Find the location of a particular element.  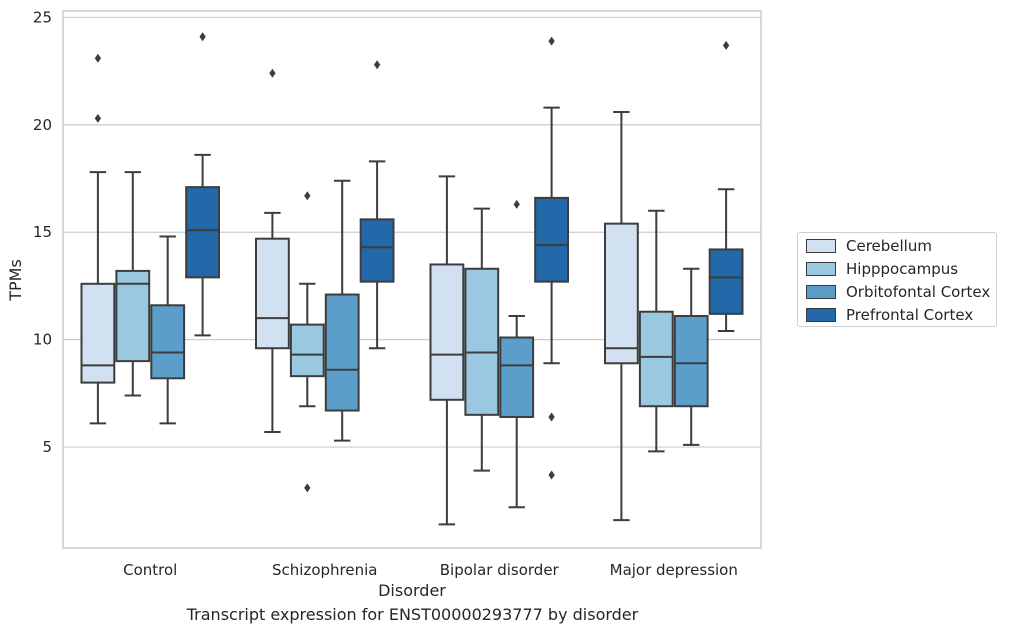

legend-item: Cerebellum is located at coordinates (869, 246).